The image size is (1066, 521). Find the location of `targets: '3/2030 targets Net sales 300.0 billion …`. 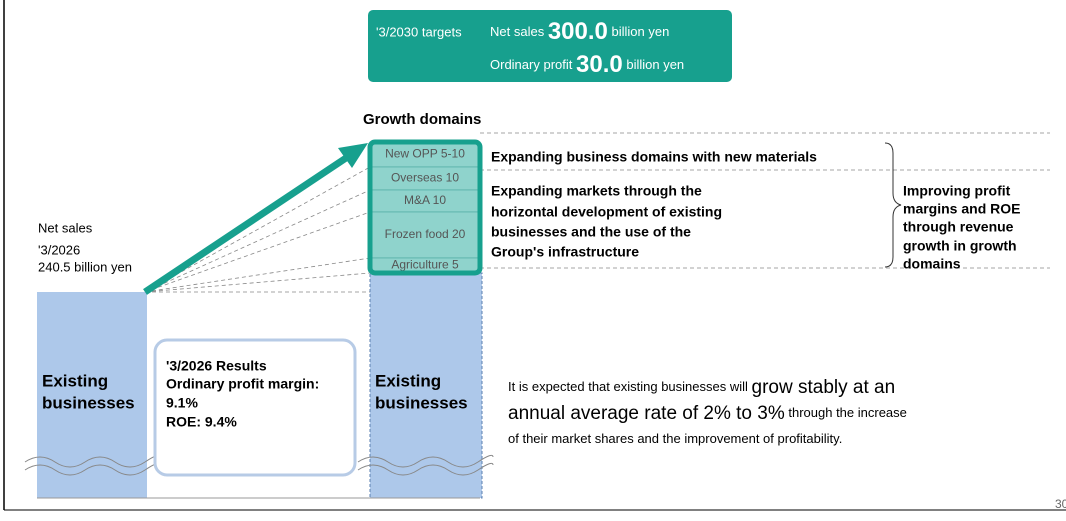

targets: '3/2030 targets Net sales 300.0 billion … is located at coordinates (530, 48).